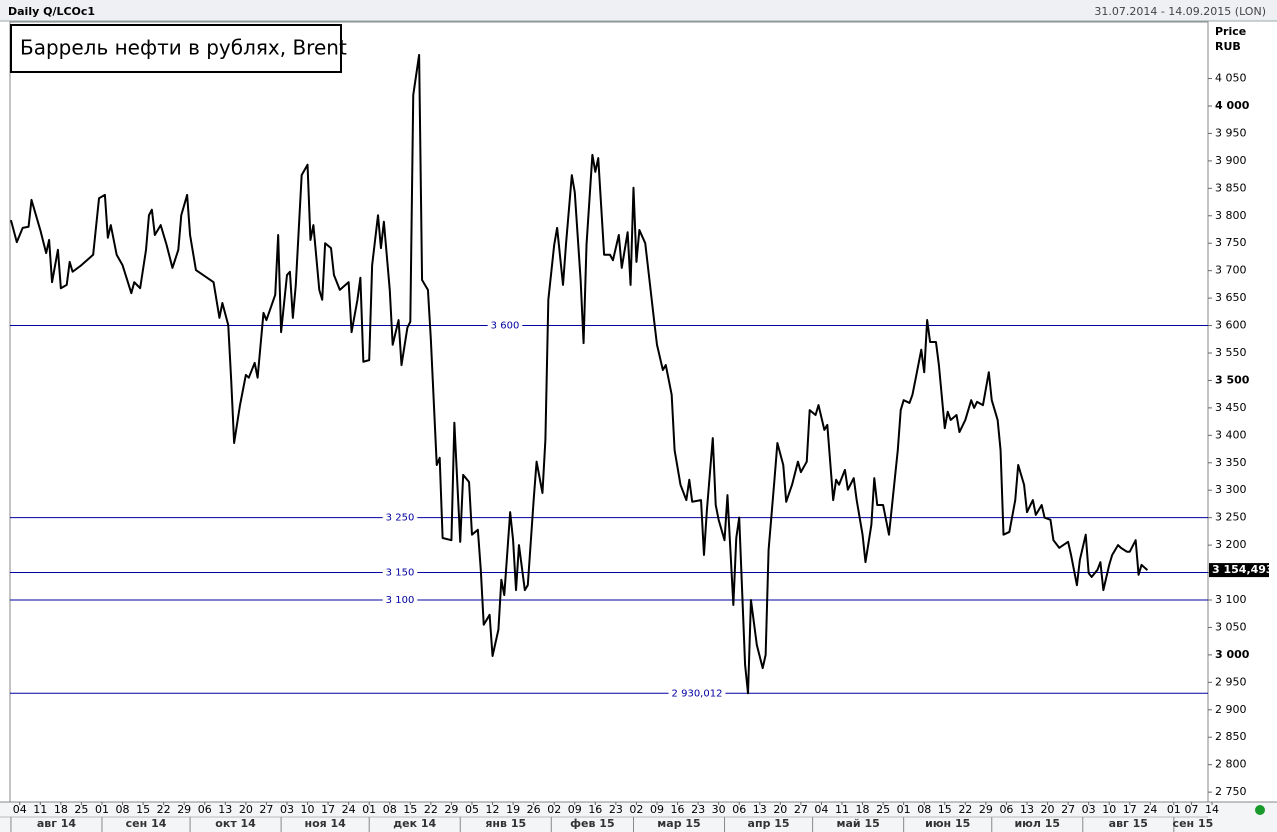 This screenshot has height=832, width=1277. I want to click on y-title: Price, so click(1230, 31).